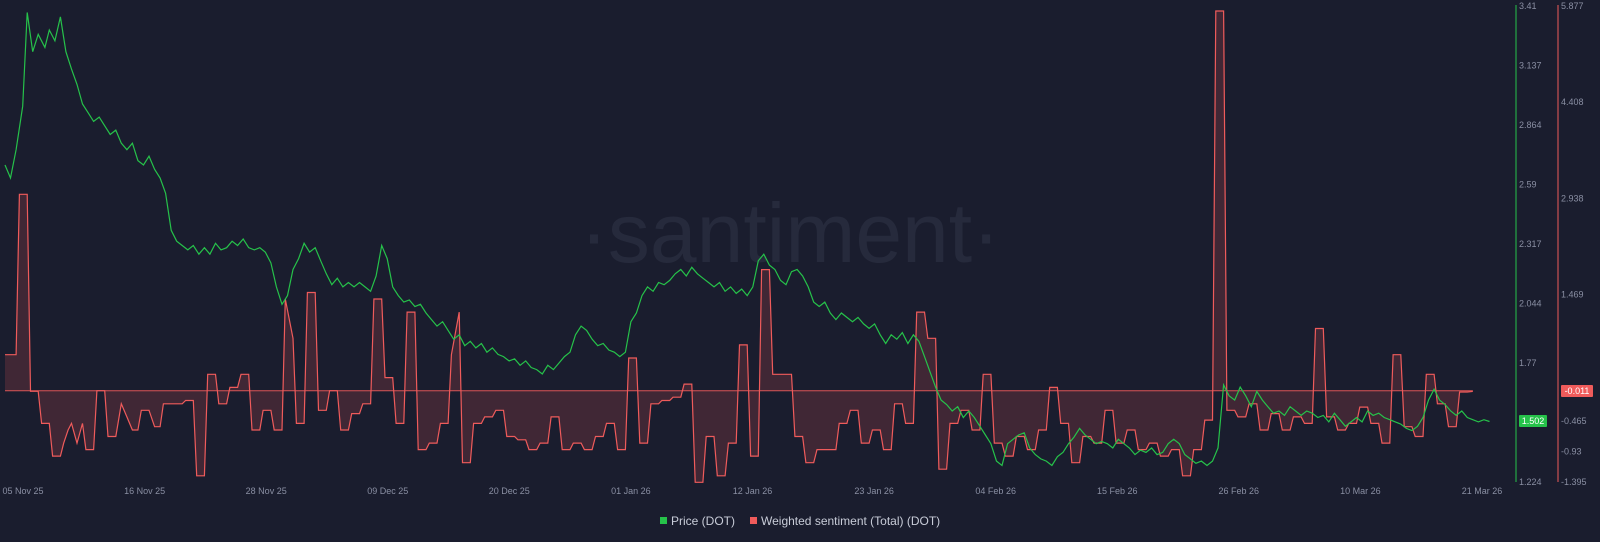  Describe the element at coordinates (753, 520) in the screenshot. I see `legend-swatch-sentiment` at that location.